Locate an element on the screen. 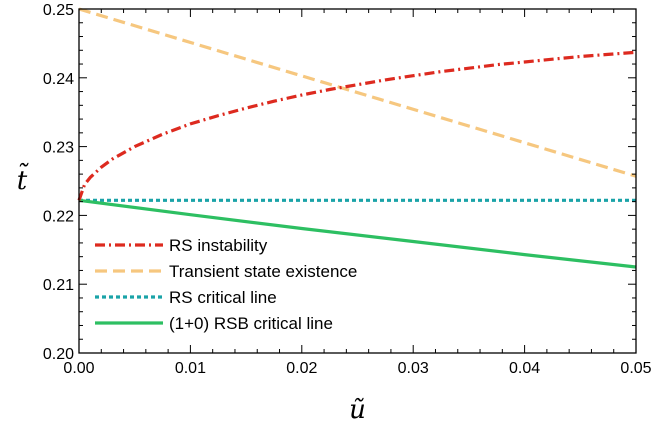 This screenshot has width=656, height=435. y-tick-label: 0.21 is located at coordinates (58, 285).